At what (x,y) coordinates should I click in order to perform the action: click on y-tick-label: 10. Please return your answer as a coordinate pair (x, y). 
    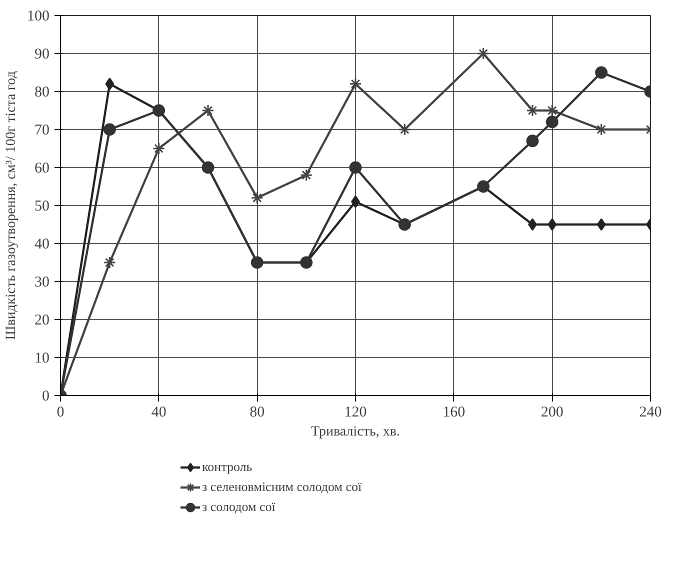
    Looking at the image, I should click on (42, 358).